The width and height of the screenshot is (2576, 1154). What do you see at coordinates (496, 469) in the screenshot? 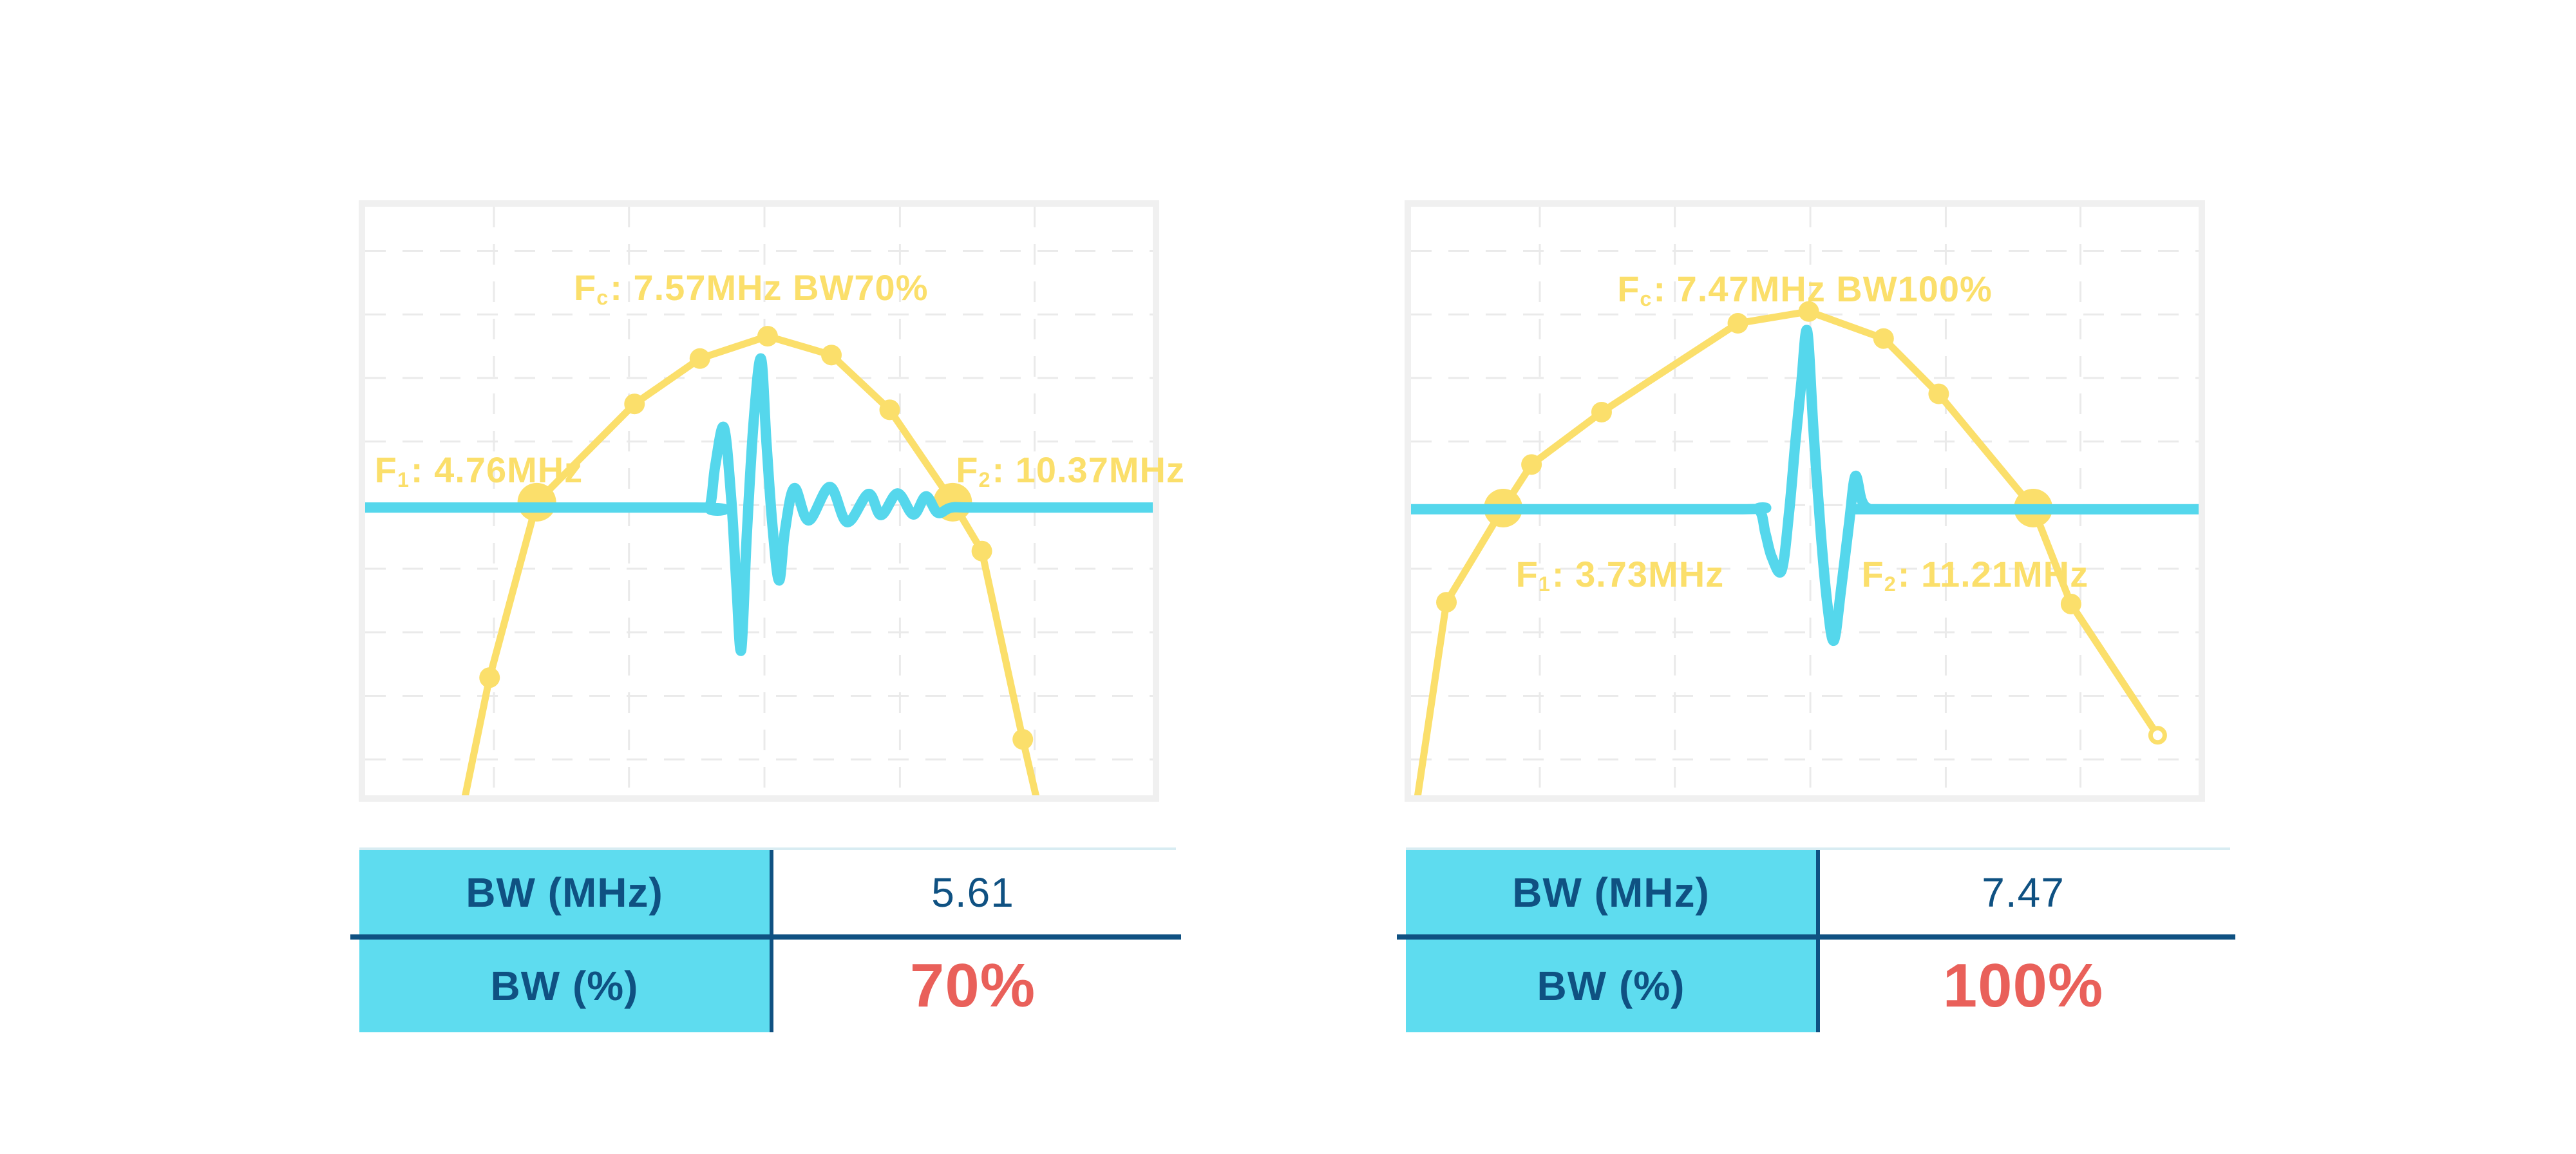
I see `f1-annotation-value: : 4.76MHz` at bounding box center [496, 469].